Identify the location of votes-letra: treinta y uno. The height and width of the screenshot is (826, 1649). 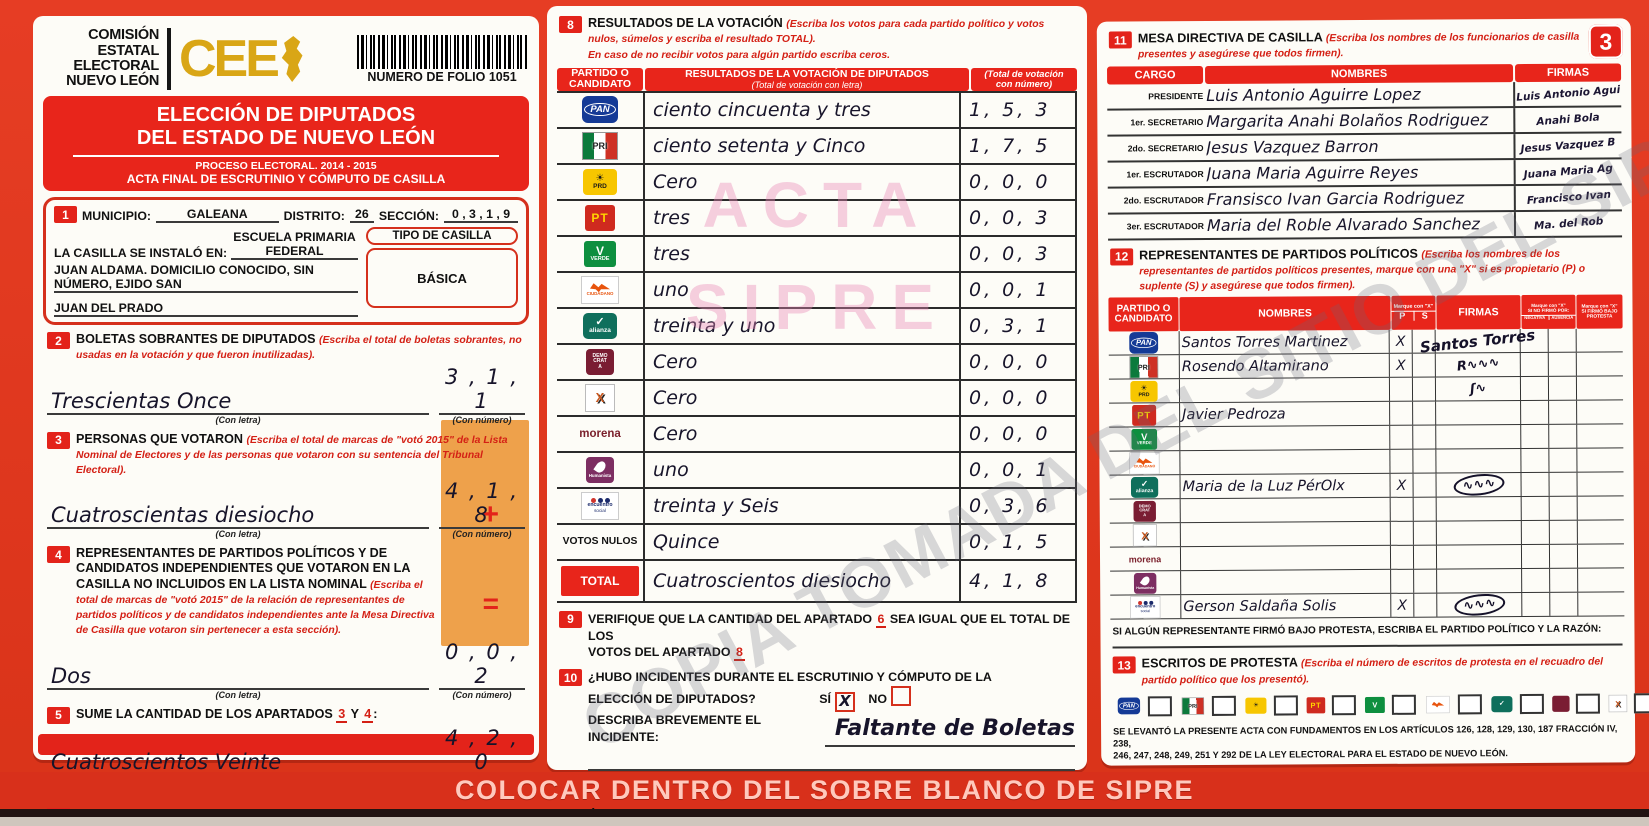
(801, 325).